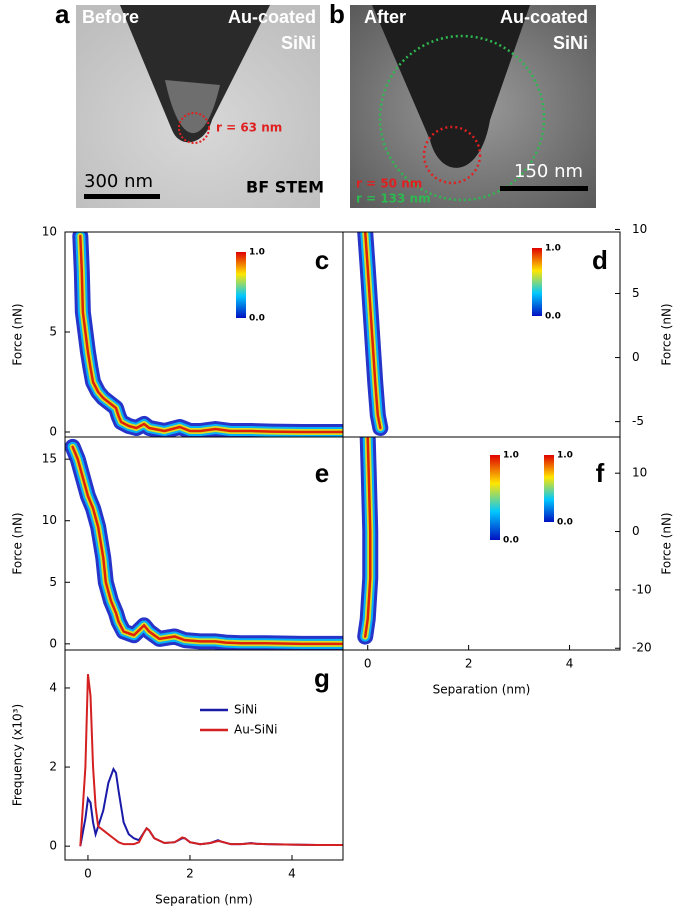 This screenshot has width=685, height=916. What do you see at coordinates (249, 128) in the screenshot?
I see `radius-text: r = 63 nm` at bounding box center [249, 128].